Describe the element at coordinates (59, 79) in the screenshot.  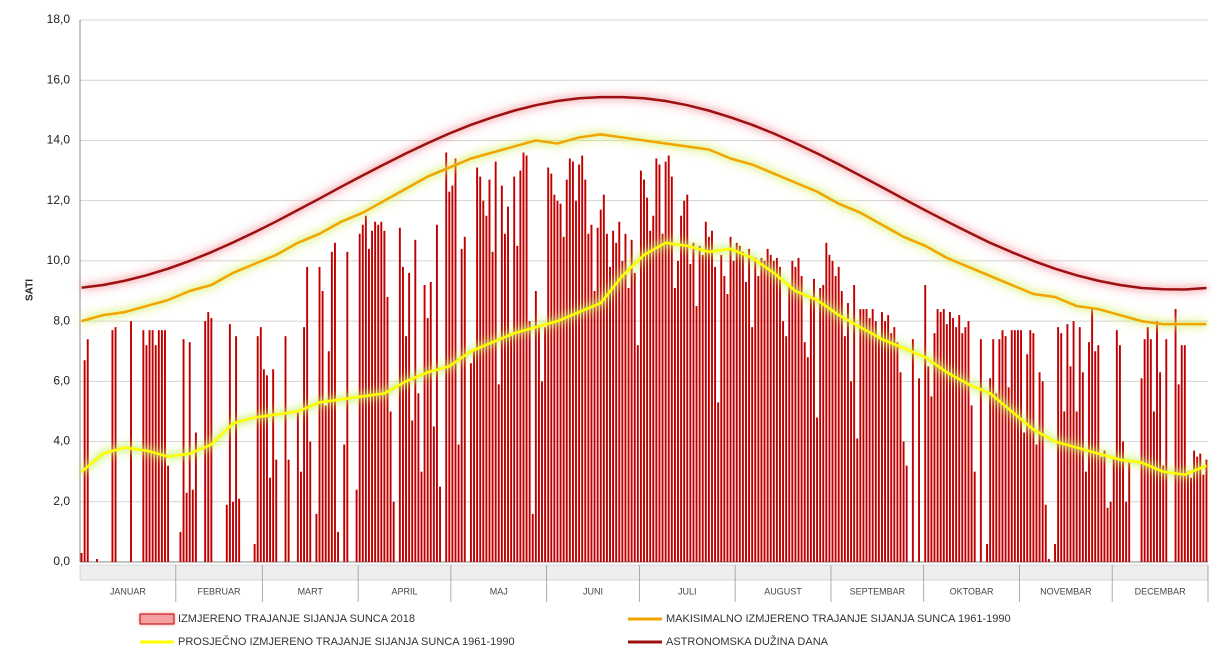
I see `y-tick-label: 16,0` at that location.